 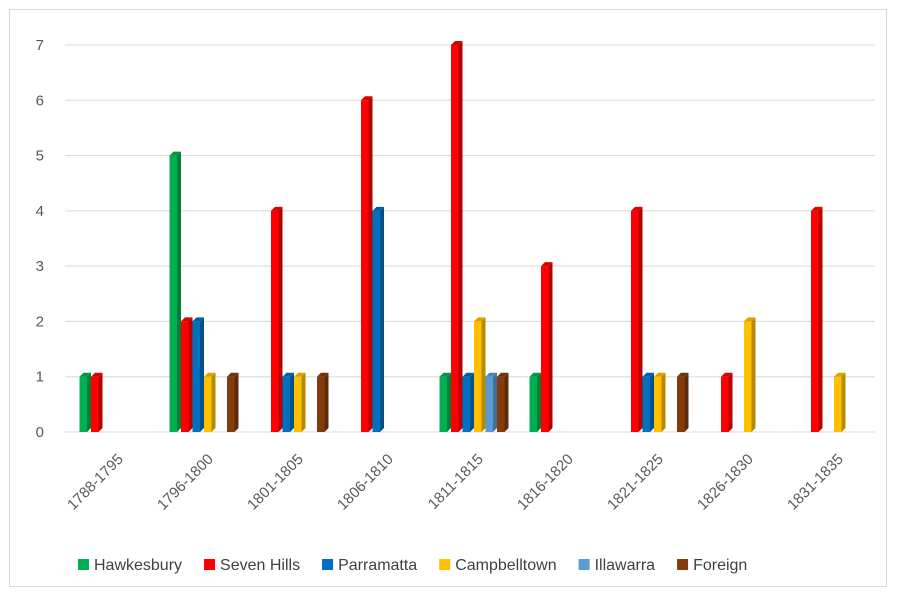 I want to click on legend-item: Seven Hills, so click(x=252, y=565).